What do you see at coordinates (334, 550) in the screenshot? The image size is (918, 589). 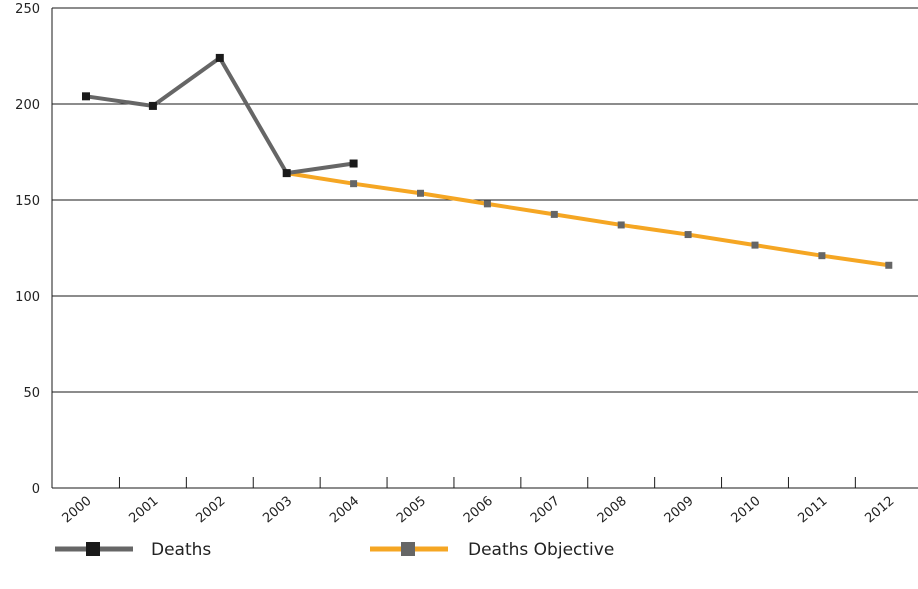 I see `legend: Deaths Deaths Objective` at bounding box center [334, 550].